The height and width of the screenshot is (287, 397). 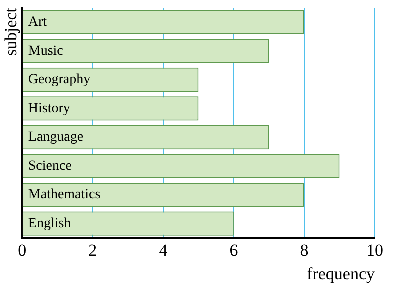 What do you see at coordinates (304, 250) in the screenshot?
I see `x-tick-label: 8` at bounding box center [304, 250].